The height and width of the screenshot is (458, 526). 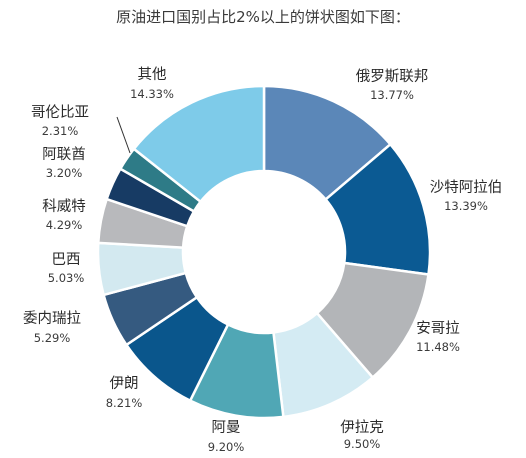 I want to click on slice-label-8: 巴西, so click(x=66, y=260).